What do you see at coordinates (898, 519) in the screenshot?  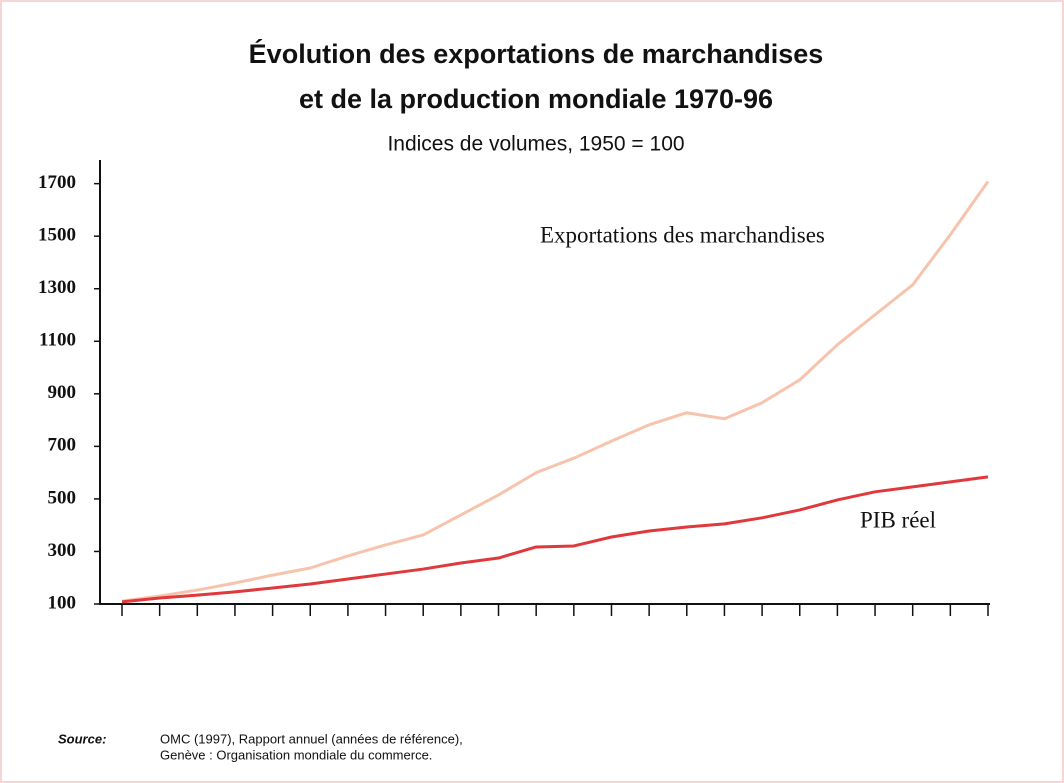 I see `series-label: PIB réel` at bounding box center [898, 519].